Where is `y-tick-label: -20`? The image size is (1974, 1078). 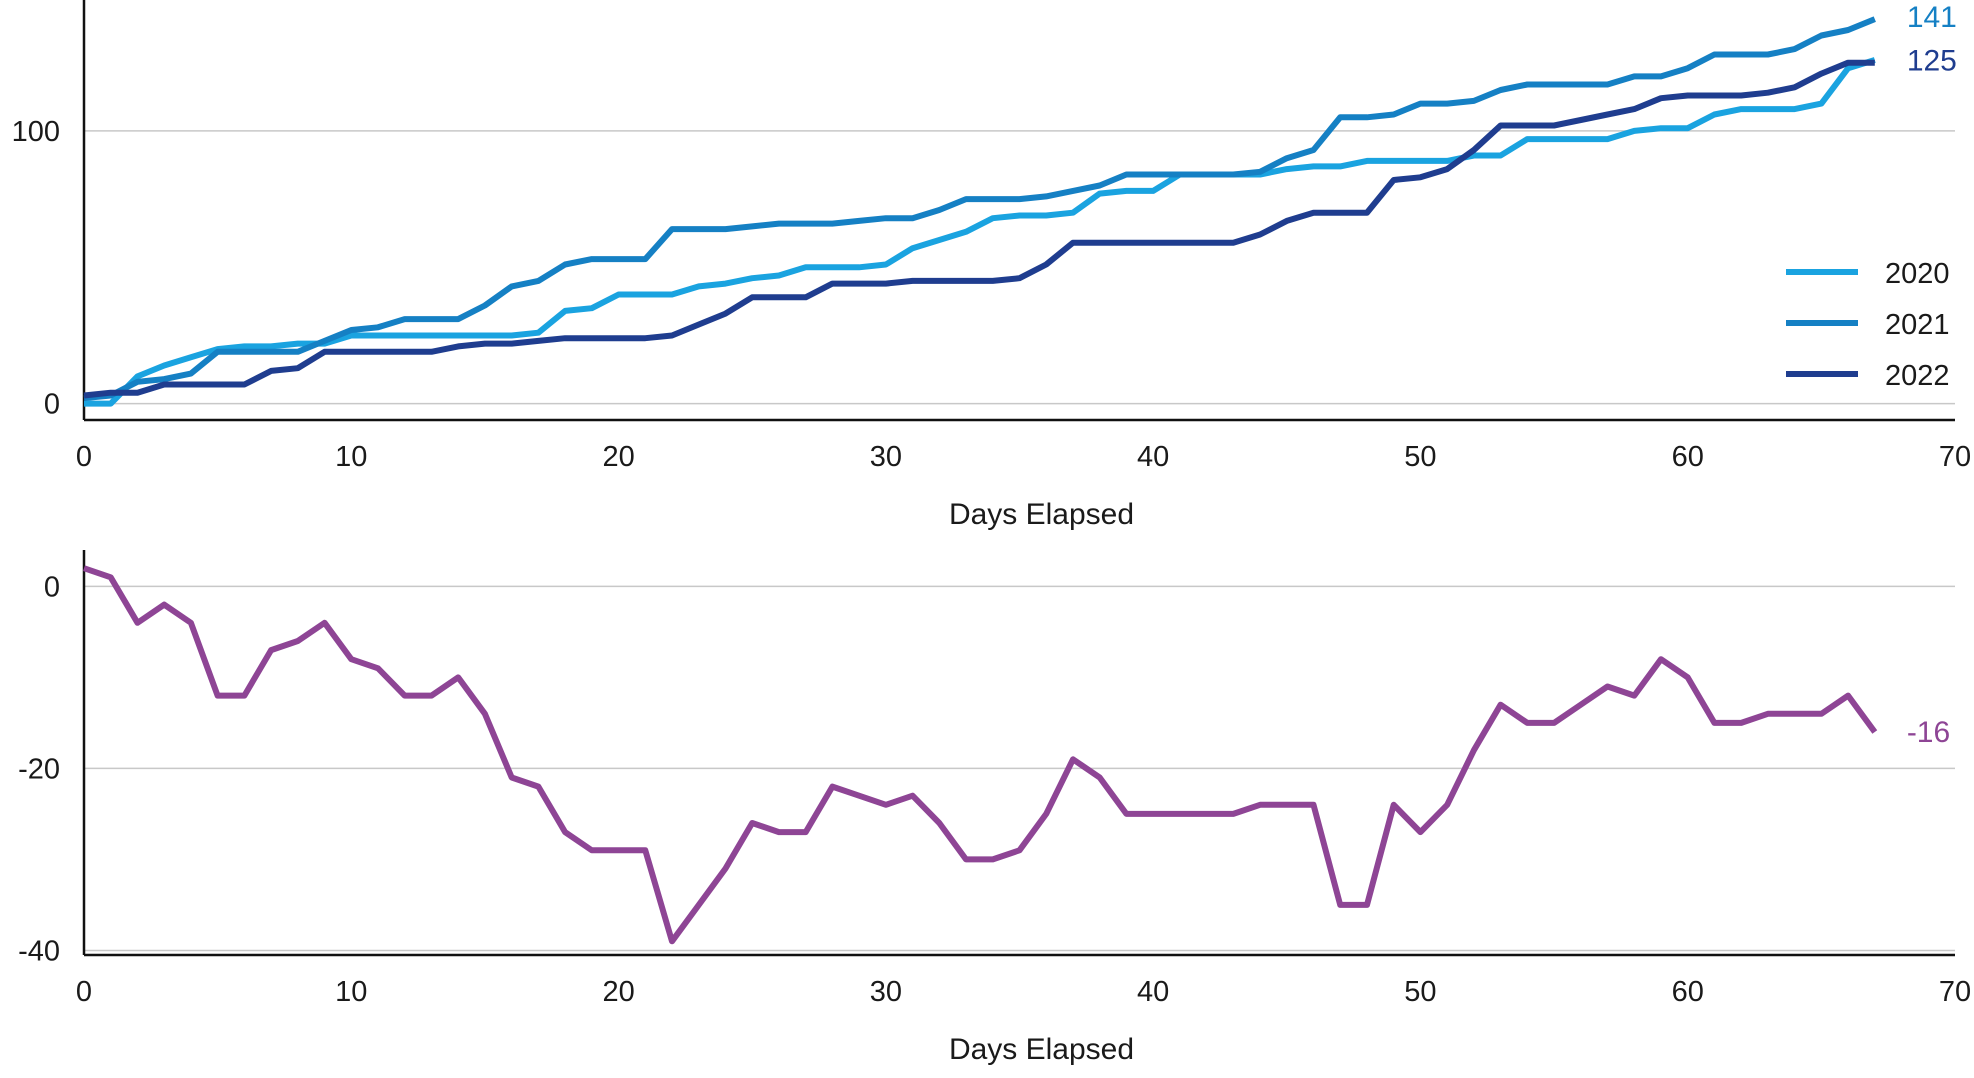
y-tick-label: -20 is located at coordinates (39, 769).